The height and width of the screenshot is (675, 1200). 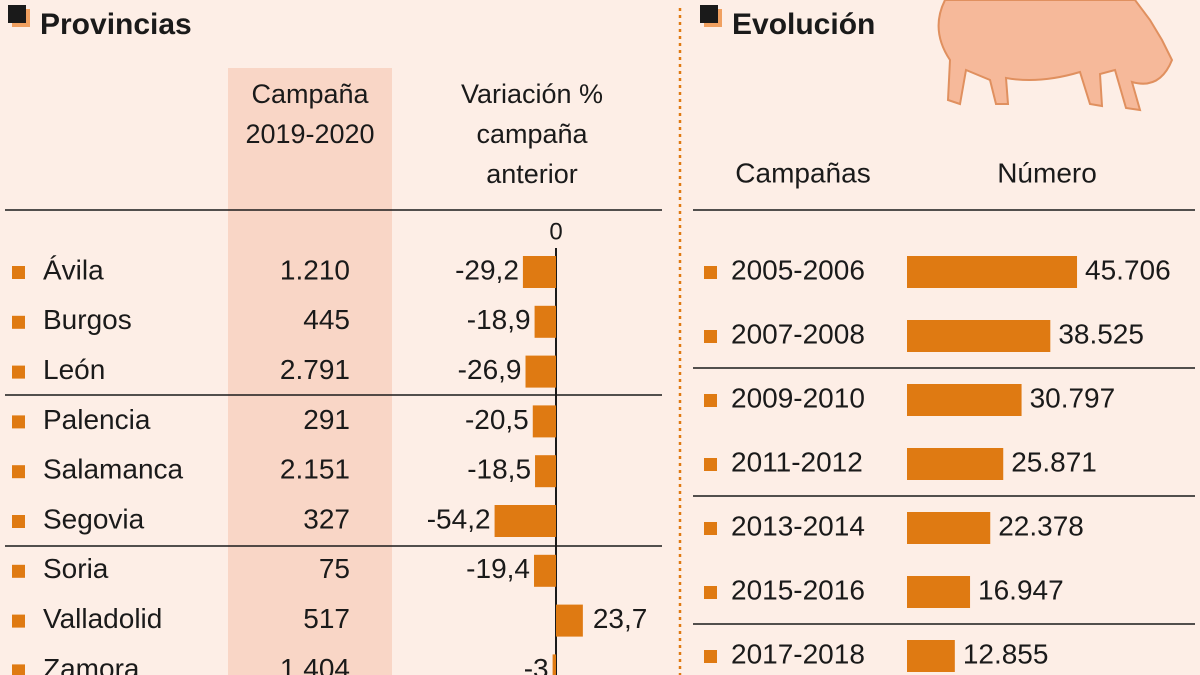 What do you see at coordinates (1047, 172) in the screenshot?
I see `column-header: Número` at bounding box center [1047, 172].